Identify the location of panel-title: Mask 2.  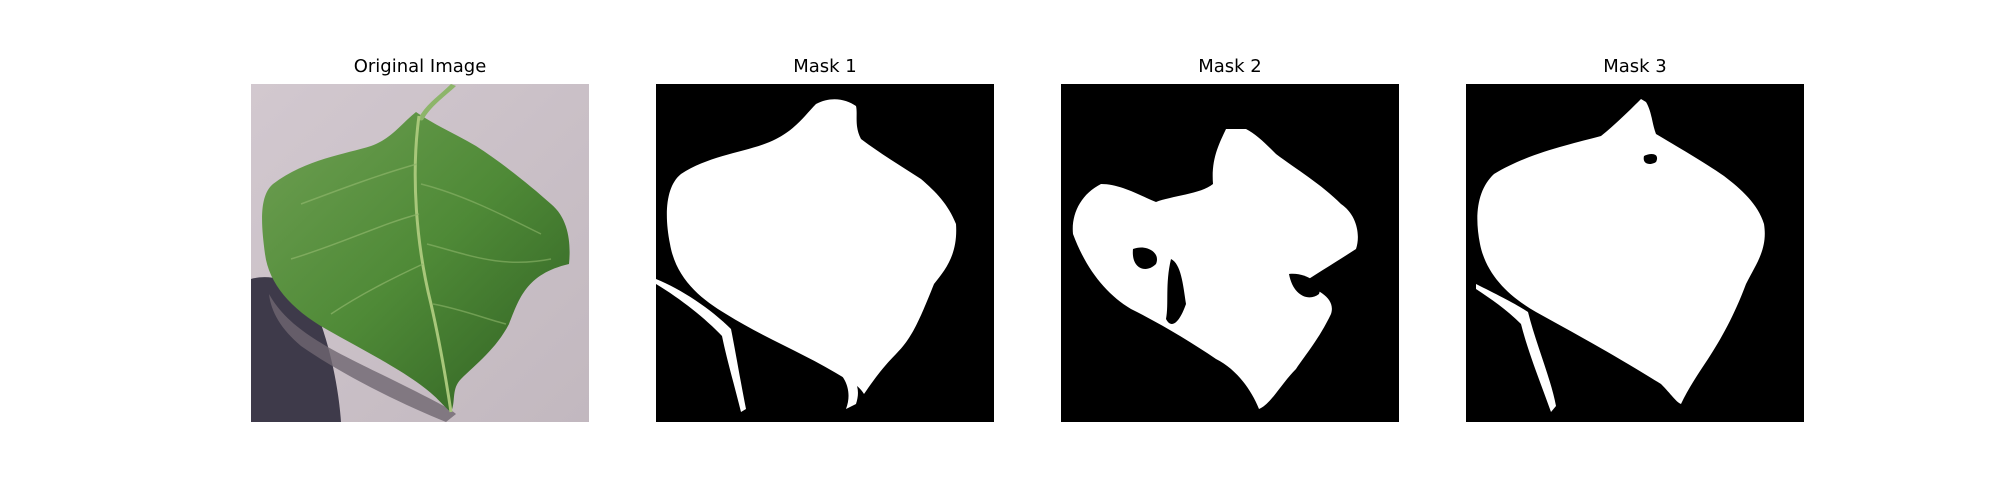
(1230, 66).